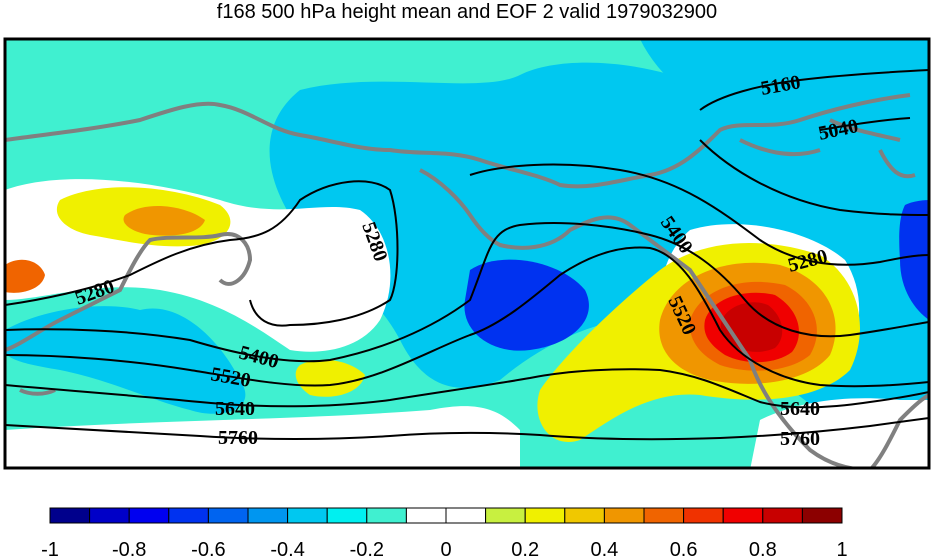 The image size is (934, 558). Describe the element at coordinates (125, 360) in the screenshot. I see `blue-region-west` at that location.